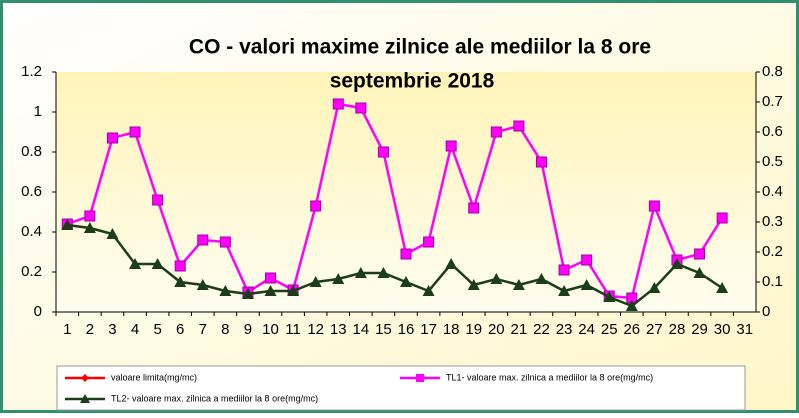  Describe the element at coordinates (406, 329) in the screenshot. I see `x-tick-label: 16` at that location.